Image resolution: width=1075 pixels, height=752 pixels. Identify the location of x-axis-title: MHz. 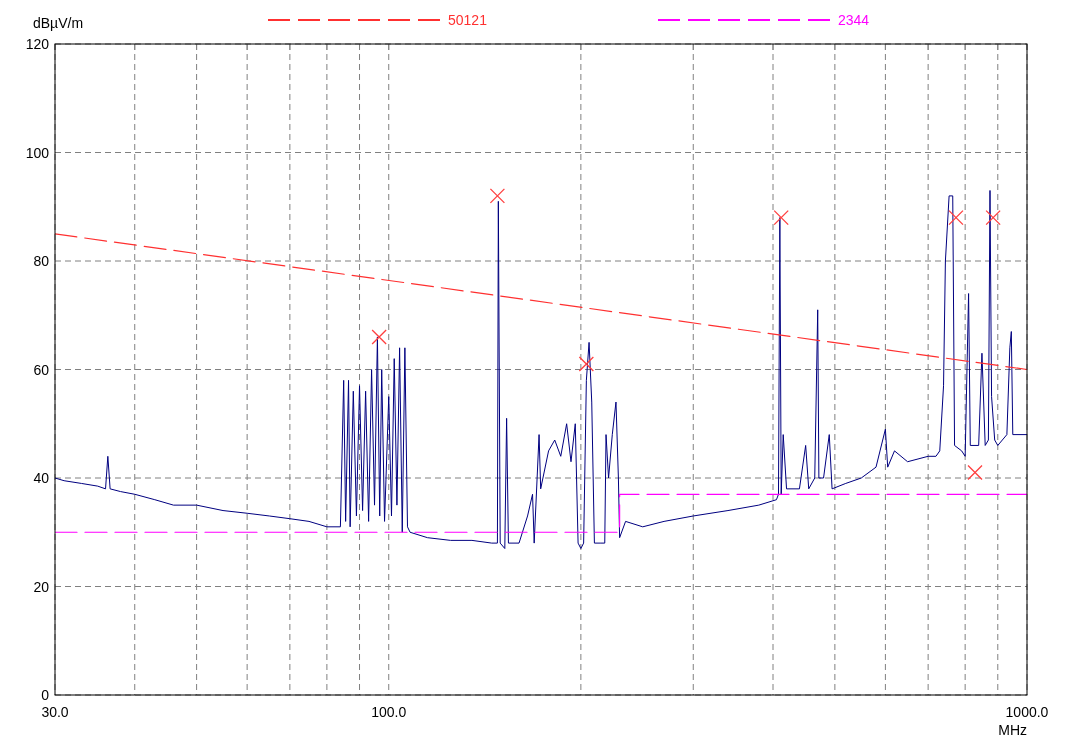
(1012, 730).